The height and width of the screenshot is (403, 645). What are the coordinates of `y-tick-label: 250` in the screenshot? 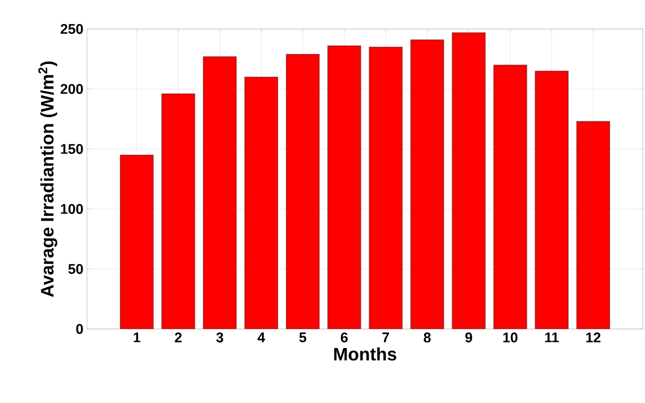 It's located at (71, 29).